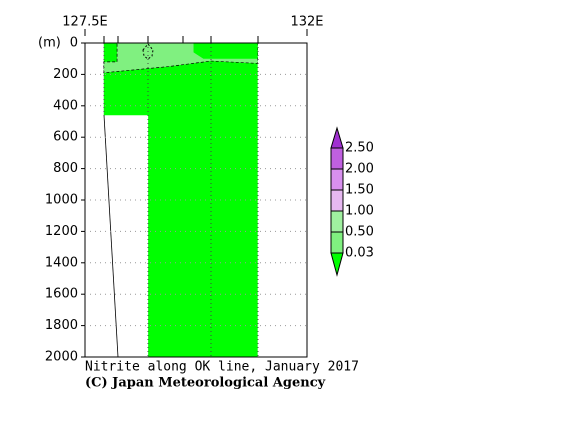  Describe the element at coordinates (74, 43) in the screenshot. I see `y-tick-label: 0` at that location.